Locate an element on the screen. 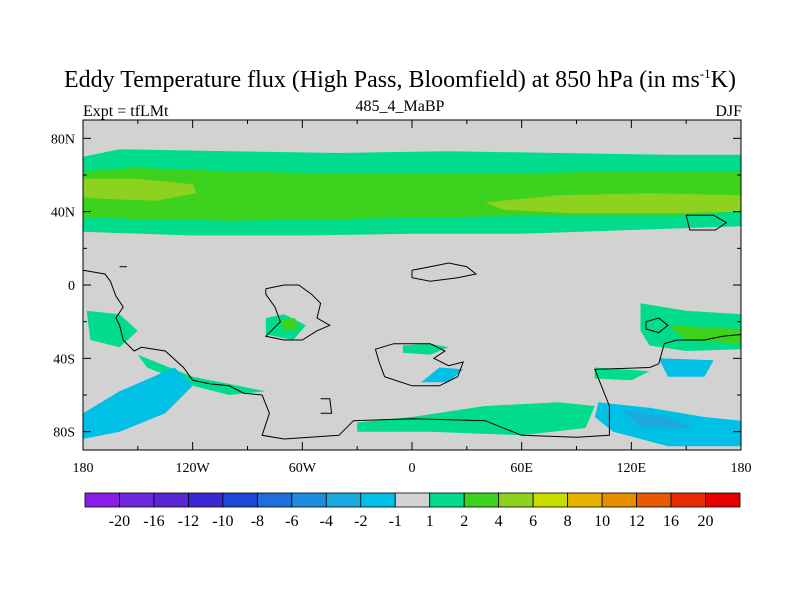 The height and width of the screenshot is (600, 800). colorbar-label: -4 is located at coordinates (326, 521).